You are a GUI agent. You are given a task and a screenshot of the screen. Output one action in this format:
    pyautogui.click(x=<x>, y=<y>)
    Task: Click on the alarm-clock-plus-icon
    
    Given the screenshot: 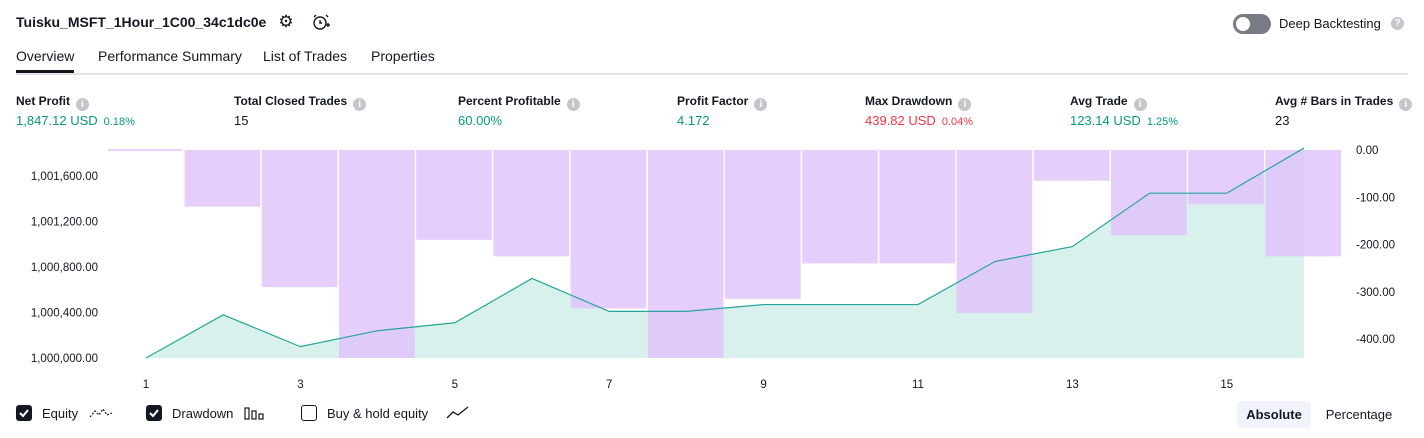 What is the action you would take?
    pyautogui.click(x=321, y=22)
    